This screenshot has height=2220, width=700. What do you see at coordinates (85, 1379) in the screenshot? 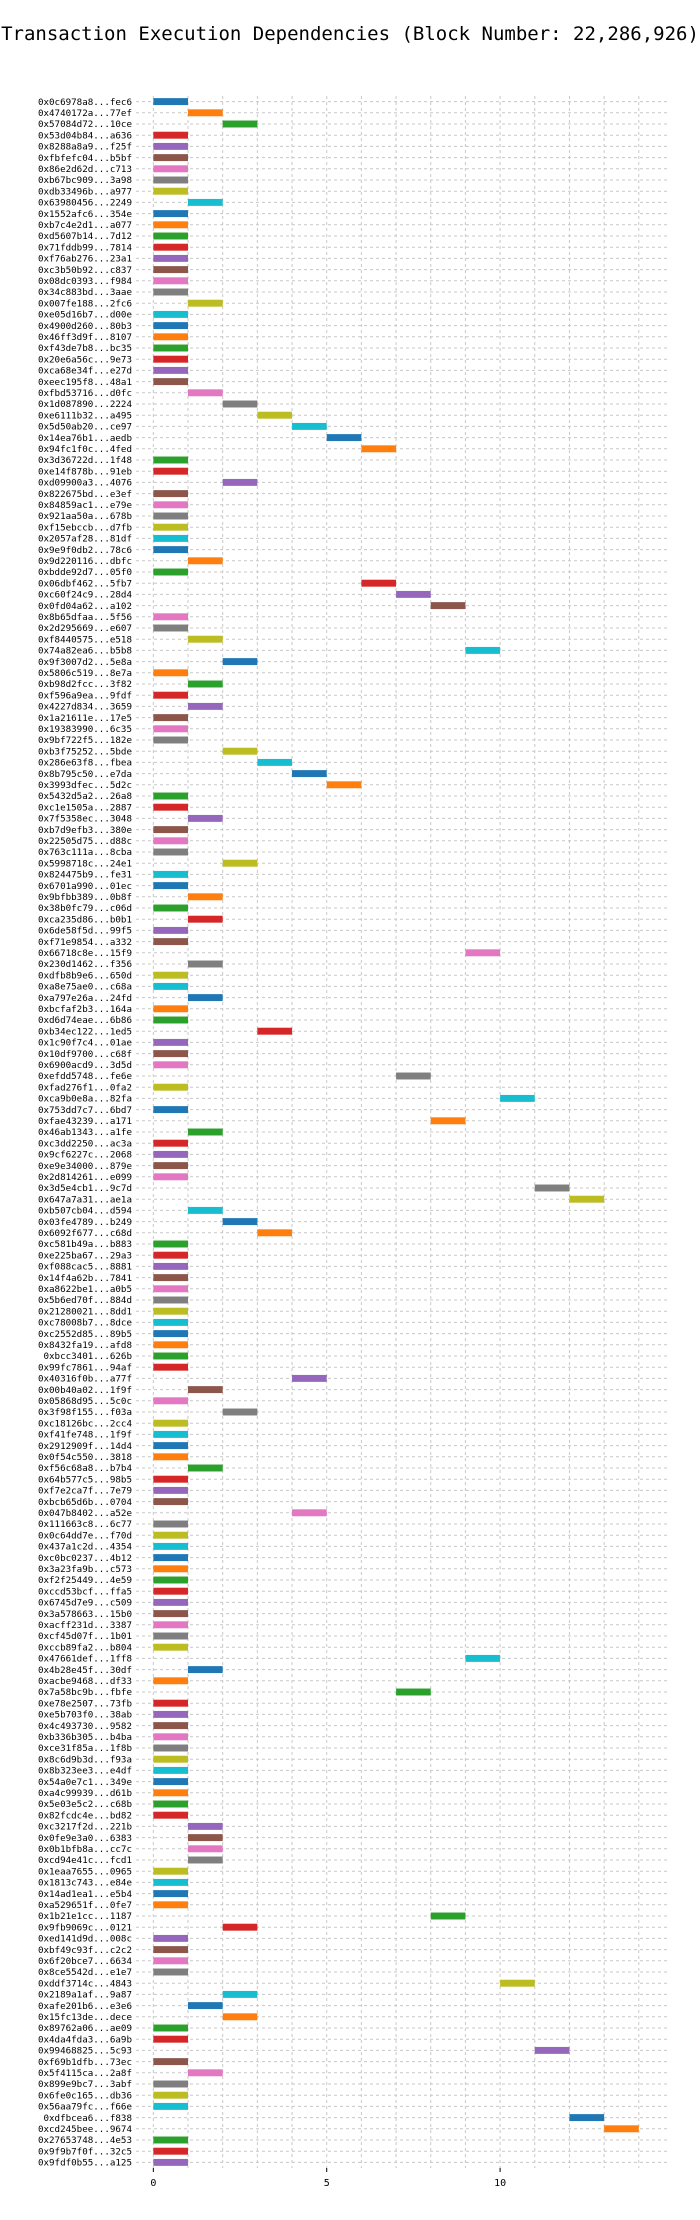
I see `y-tick-label: 0x40316f0b...a77f` at bounding box center [85, 1379].